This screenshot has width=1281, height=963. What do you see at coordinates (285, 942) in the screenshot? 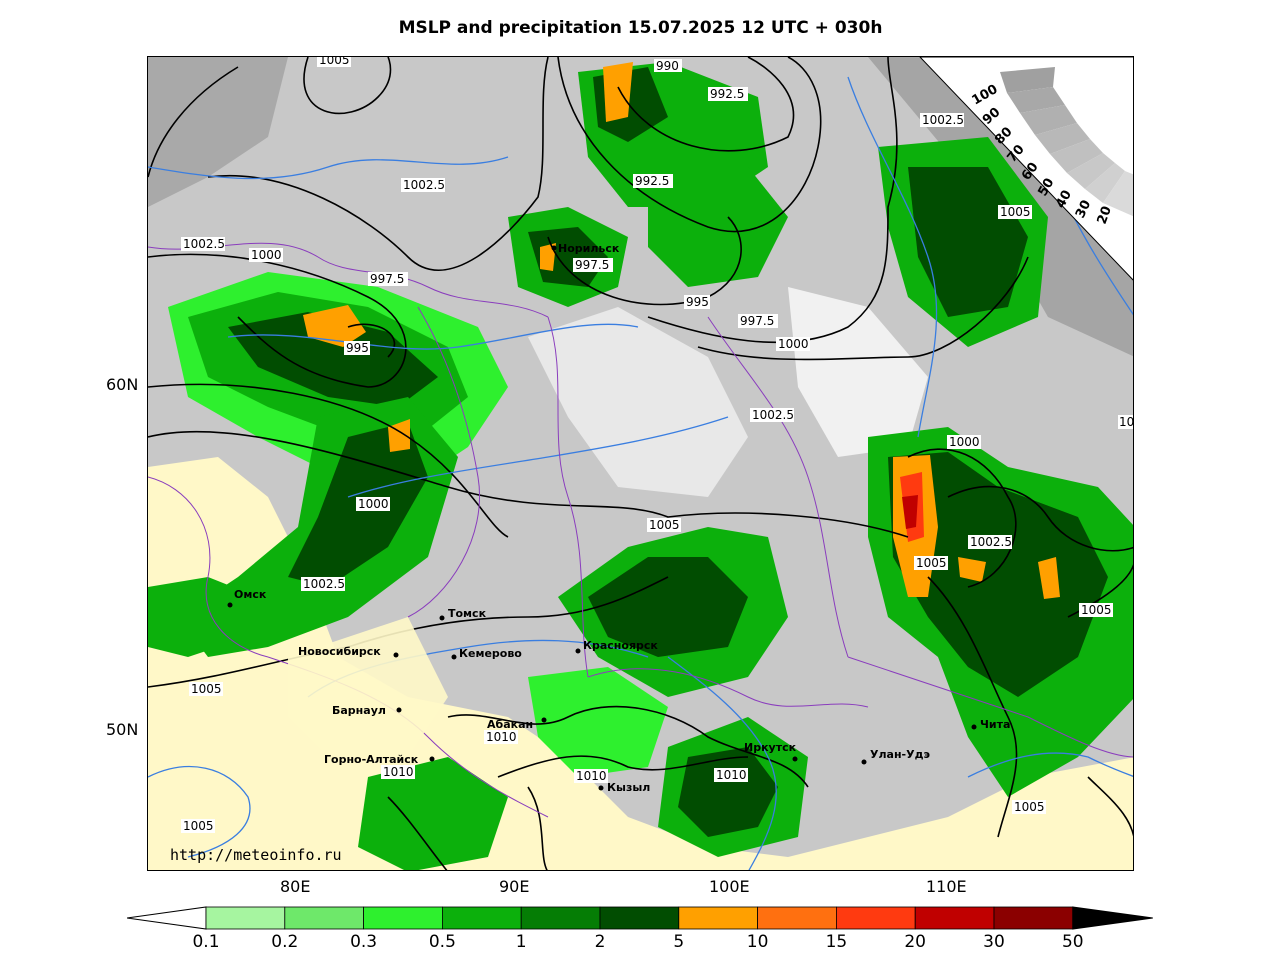
I see `colorbar-tick-label: 0.2` at bounding box center [285, 942].